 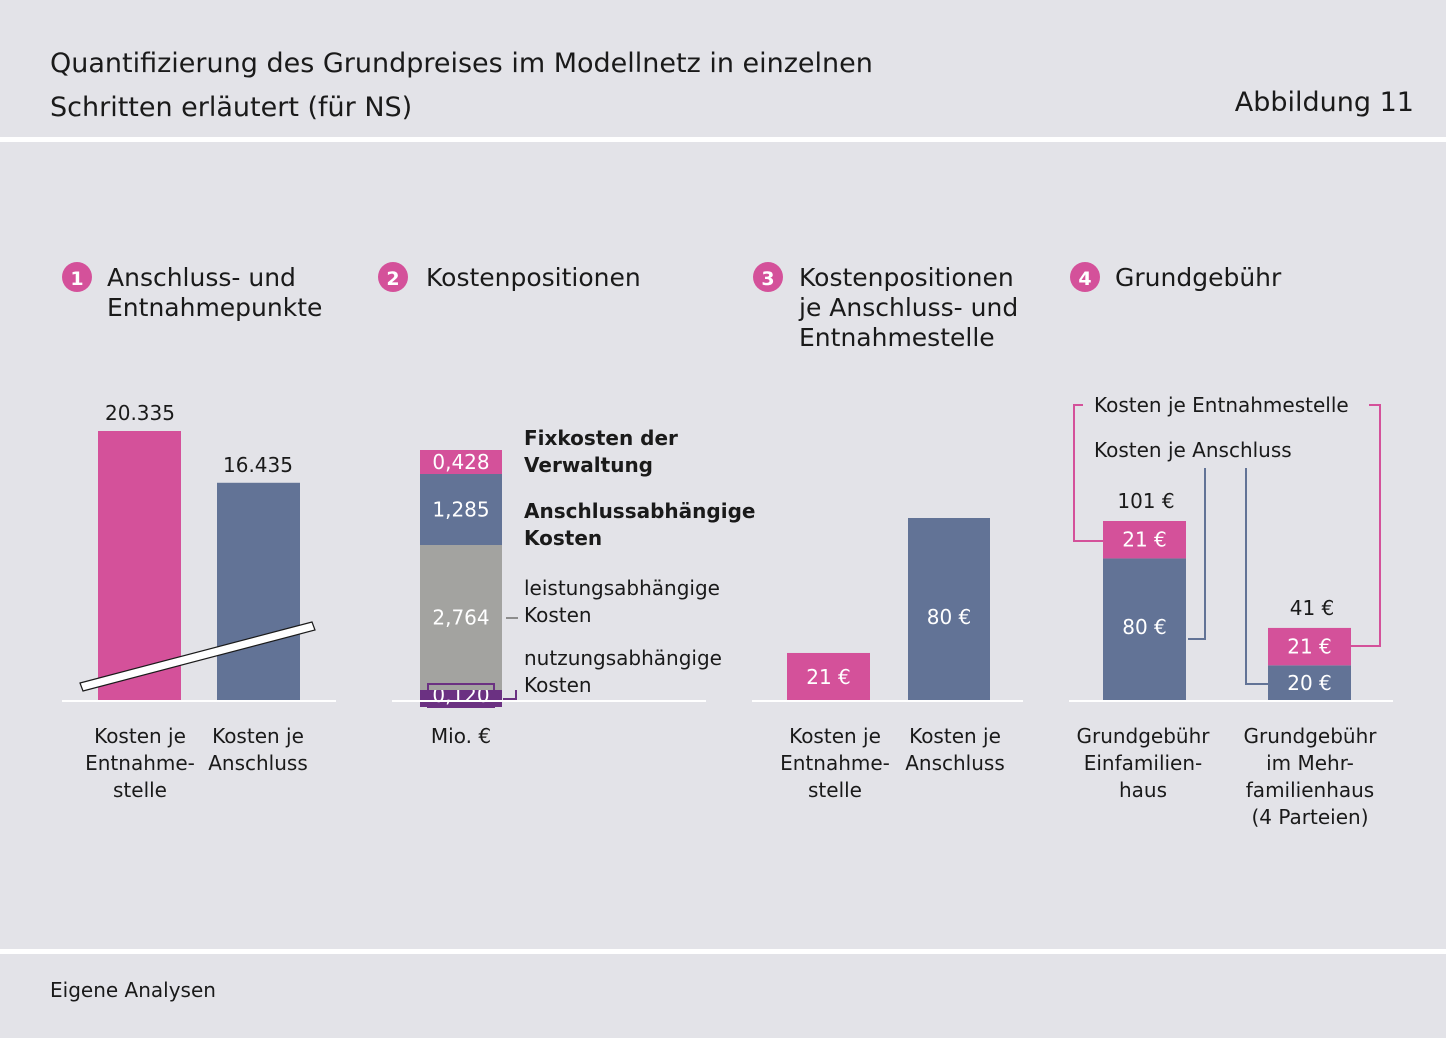 I want to click on segment-value-label: 0,428, so click(x=460, y=462).